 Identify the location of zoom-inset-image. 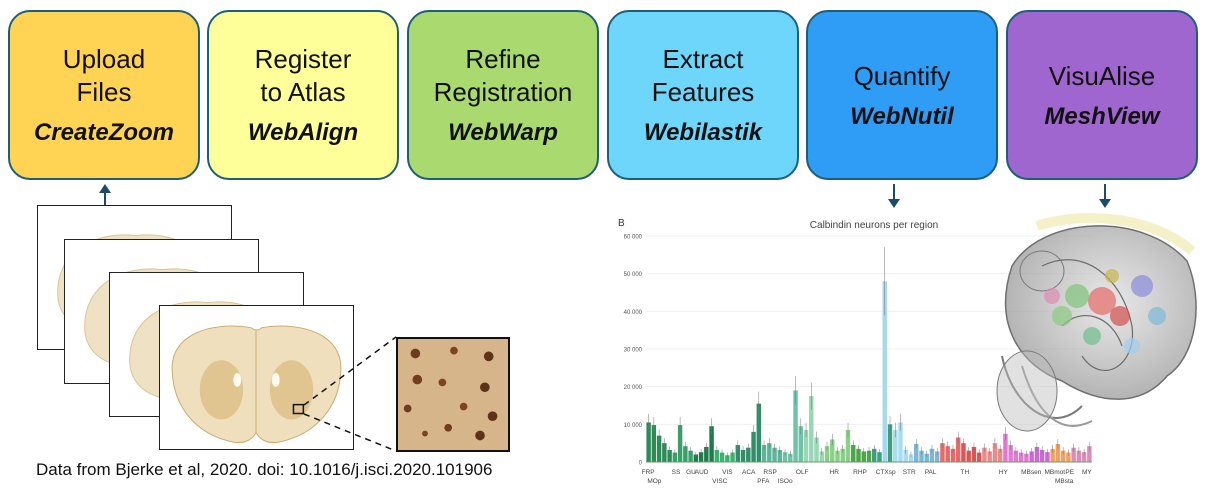
(453, 394).